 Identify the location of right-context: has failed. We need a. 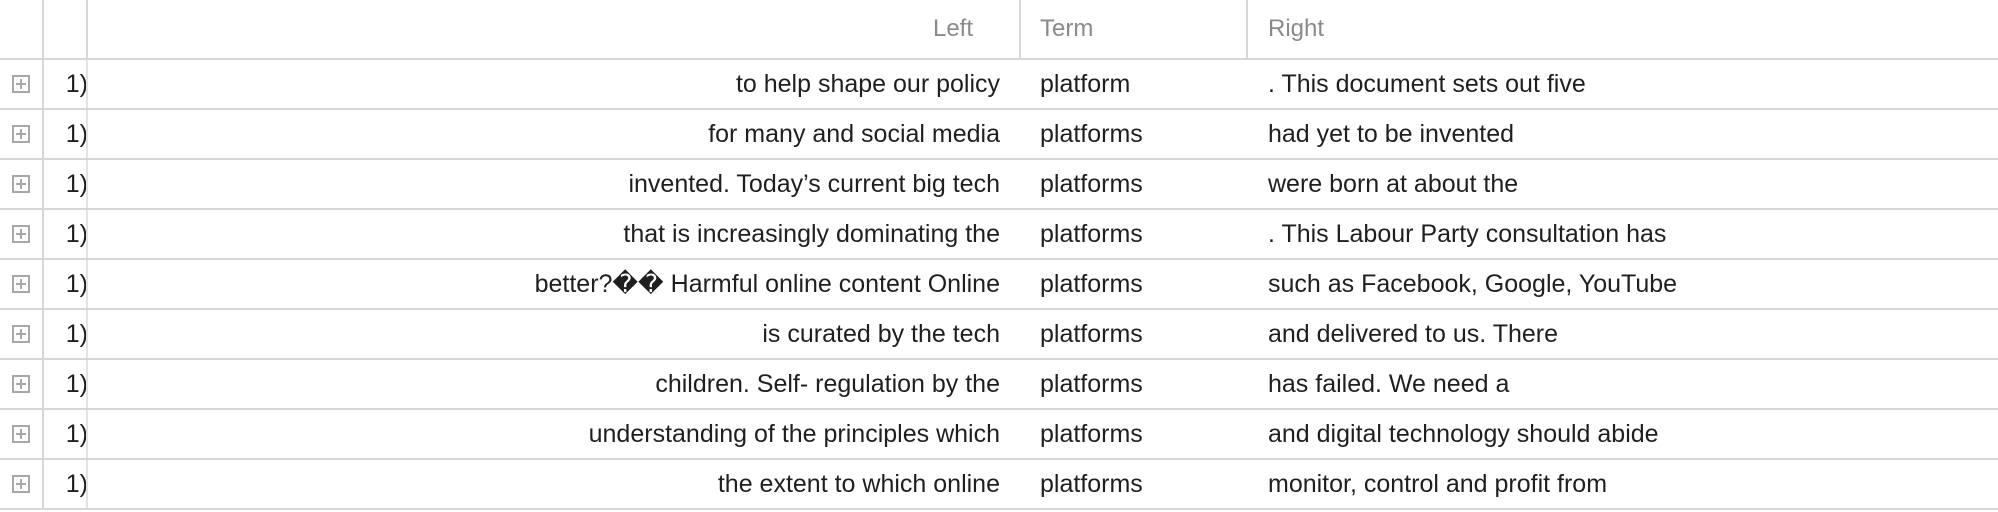
(1389, 383).